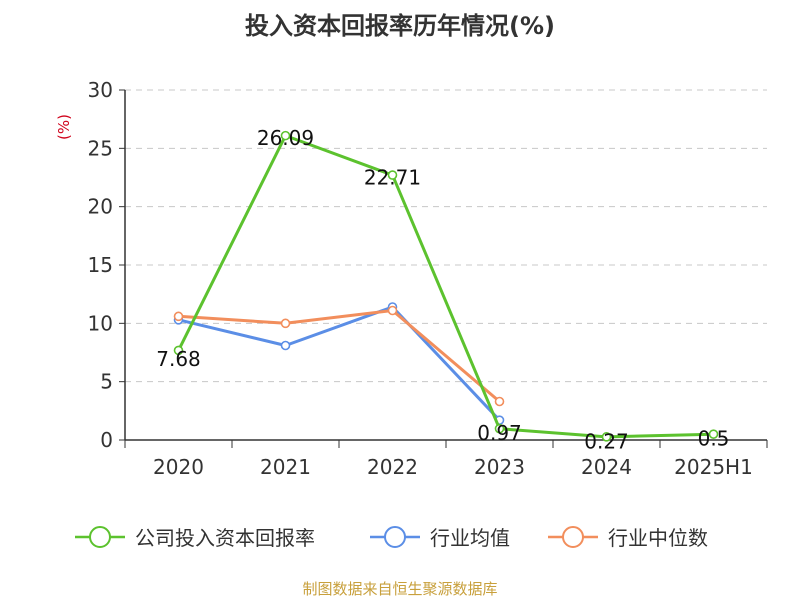 This screenshot has height=600, width=800. What do you see at coordinates (225, 538) in the screenshot?
I see `legend-label: 公司投入资本回报率` at bounding box center [225, 538].